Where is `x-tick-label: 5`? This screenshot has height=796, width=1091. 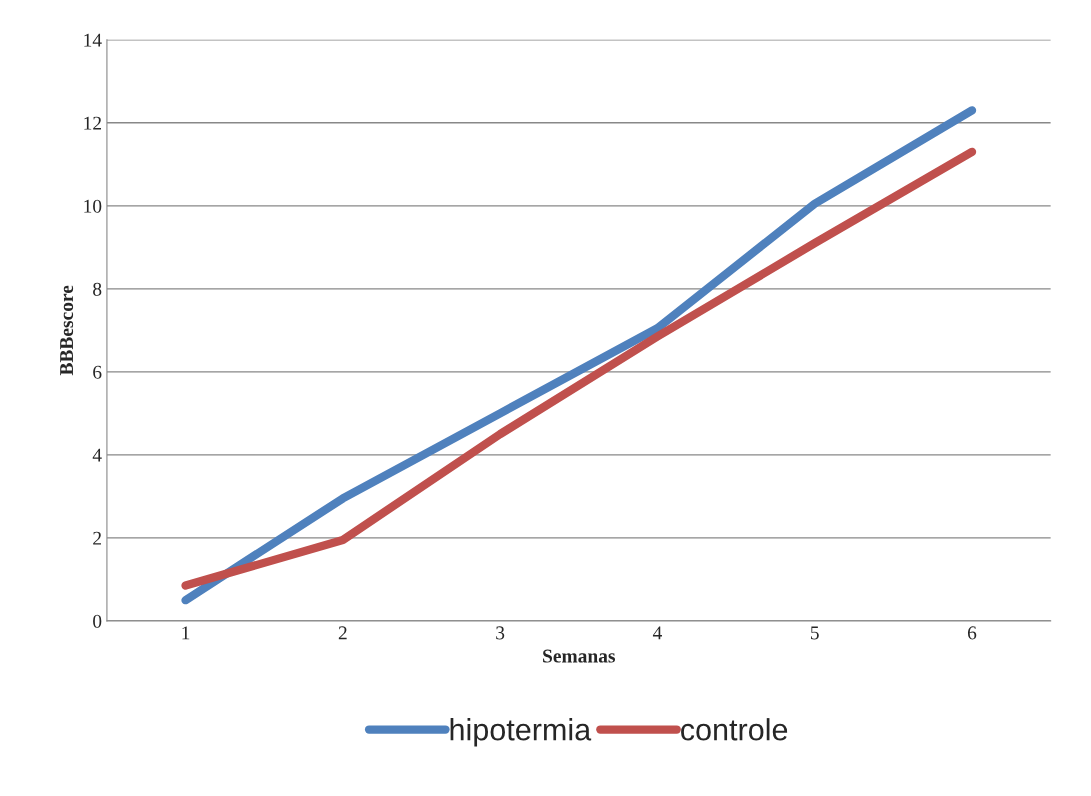 x-tick-label: 5 is located at coordinates (814, 633).